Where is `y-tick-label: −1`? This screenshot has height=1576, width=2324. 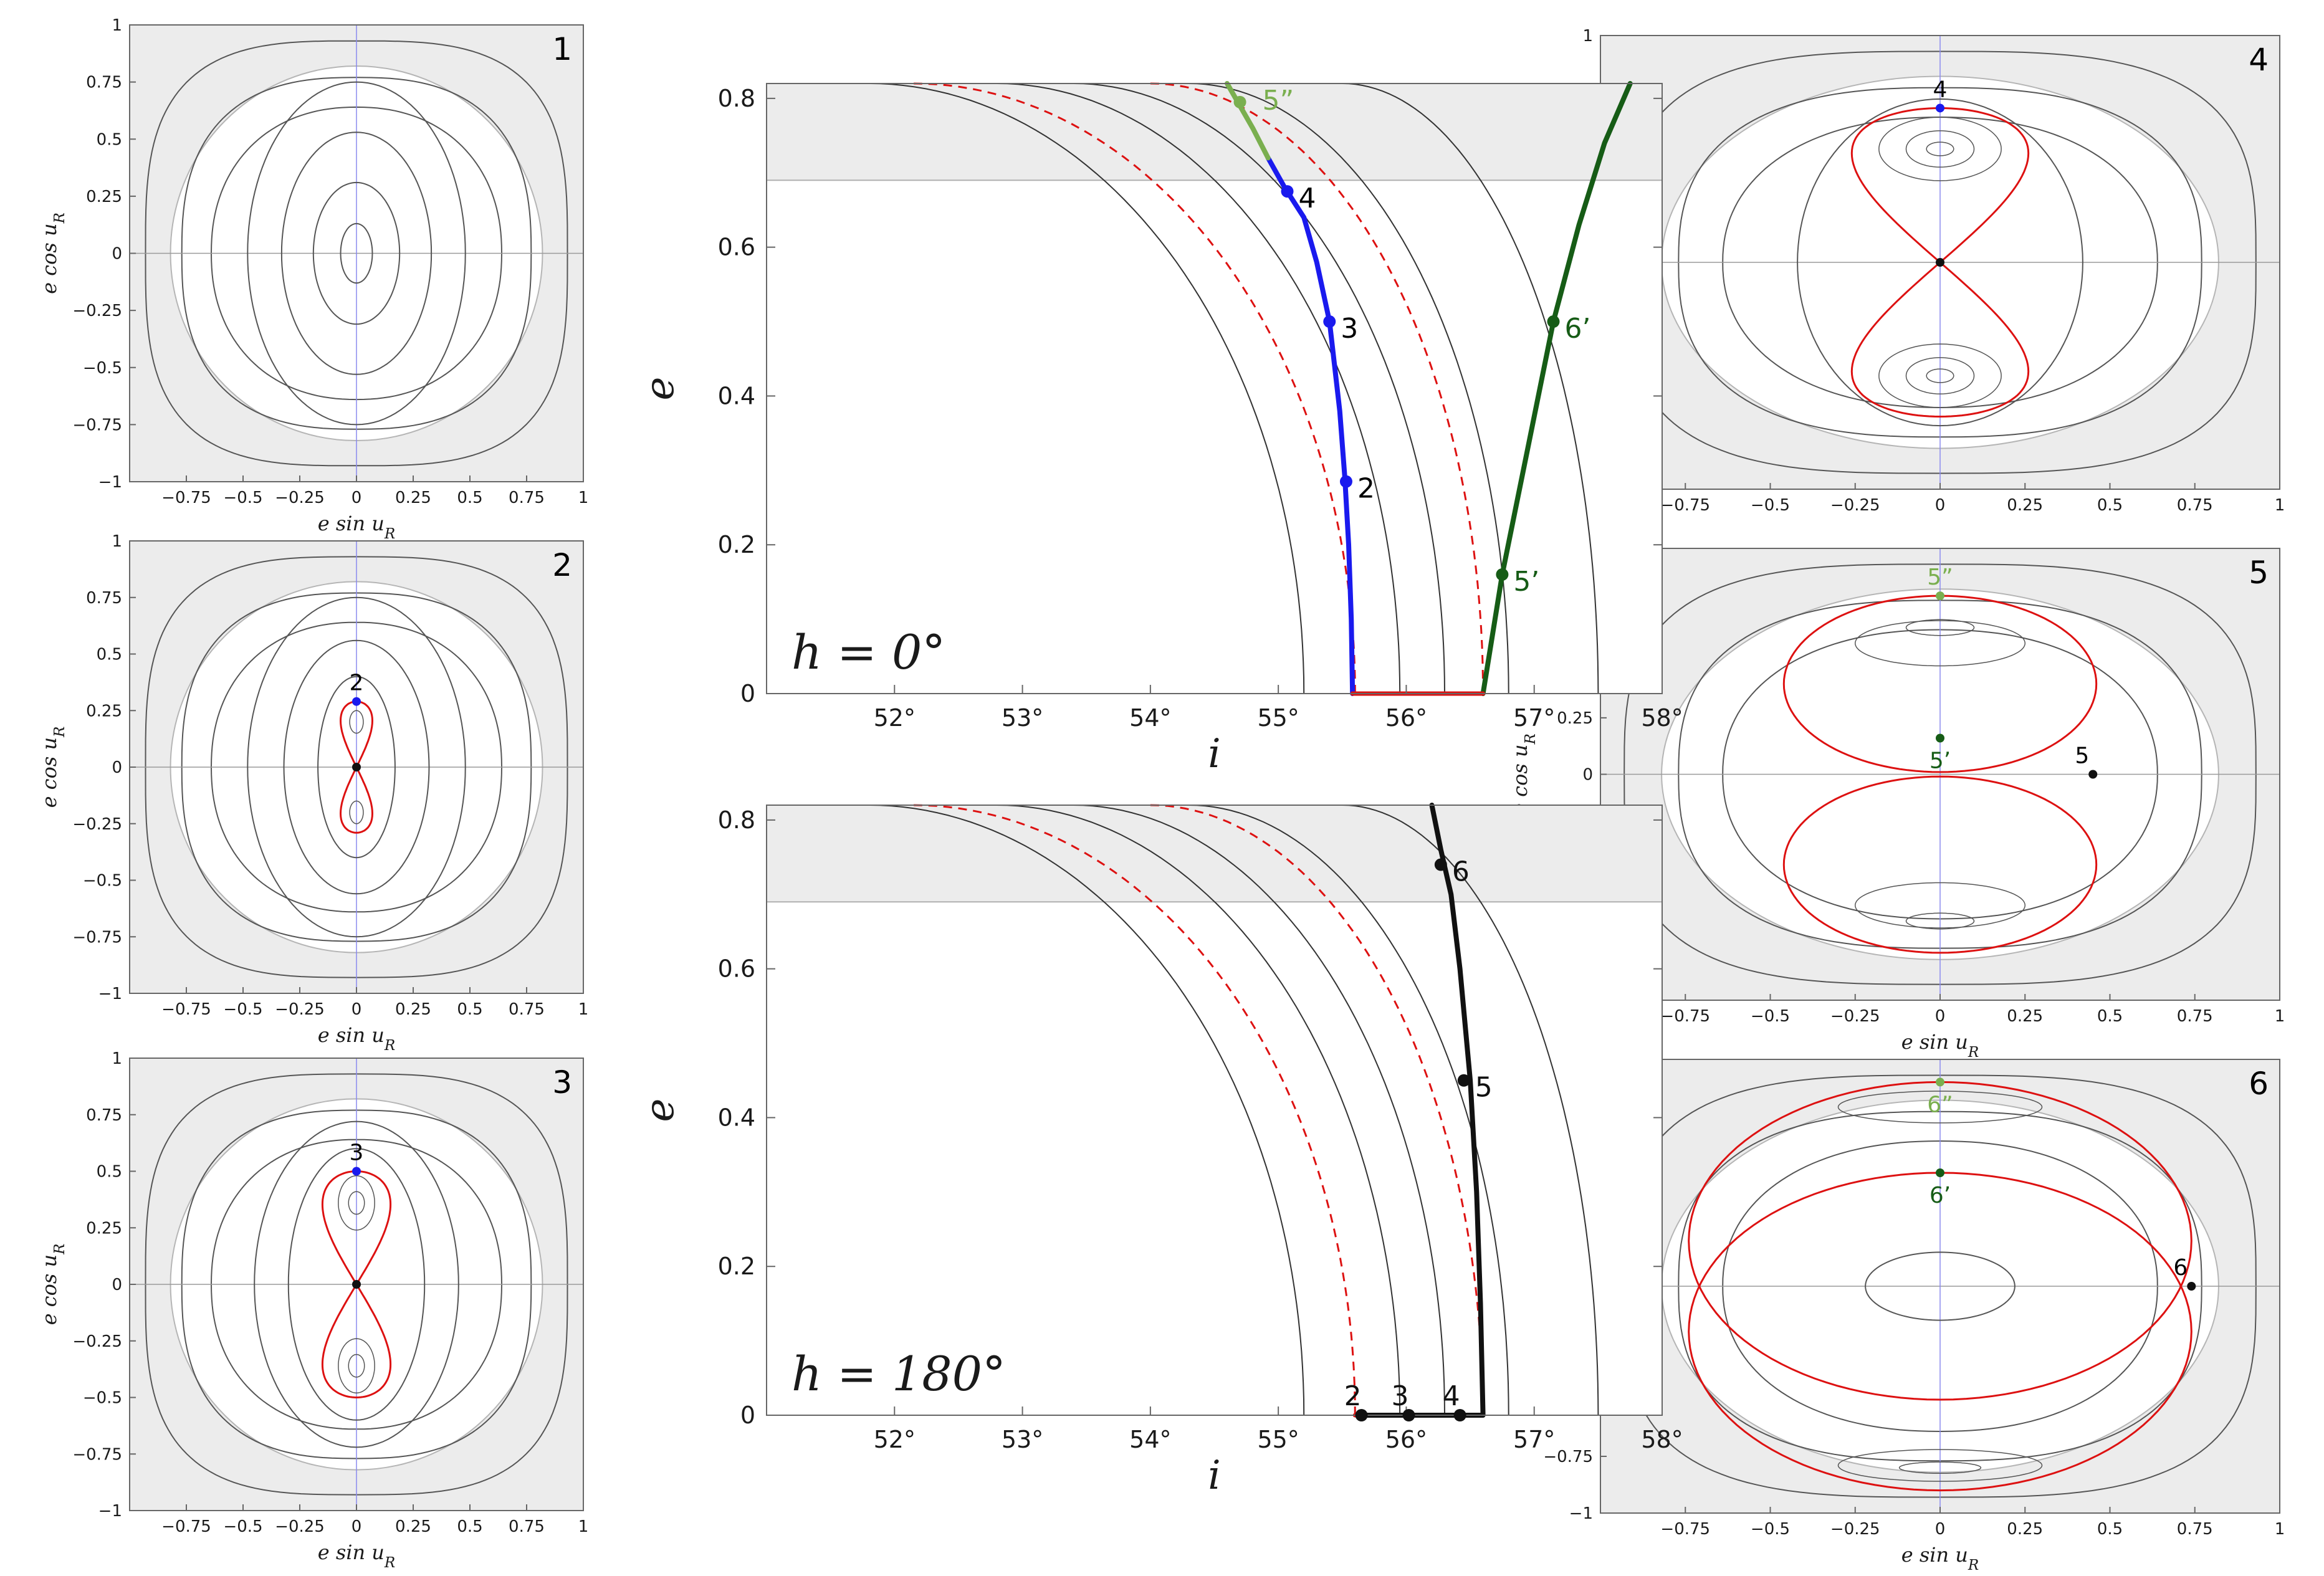
y-tick-label: −1 is located at coordinates (1581, 1513).